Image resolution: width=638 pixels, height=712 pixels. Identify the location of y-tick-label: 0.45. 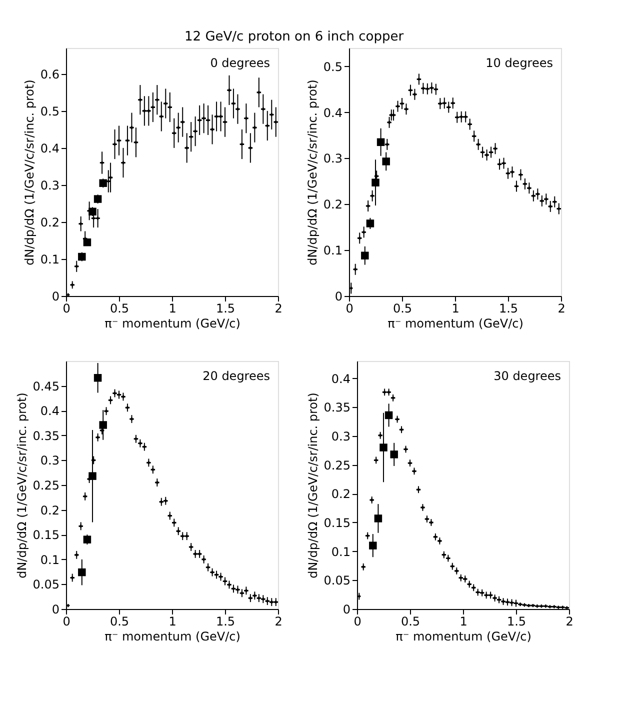
(46, 386).